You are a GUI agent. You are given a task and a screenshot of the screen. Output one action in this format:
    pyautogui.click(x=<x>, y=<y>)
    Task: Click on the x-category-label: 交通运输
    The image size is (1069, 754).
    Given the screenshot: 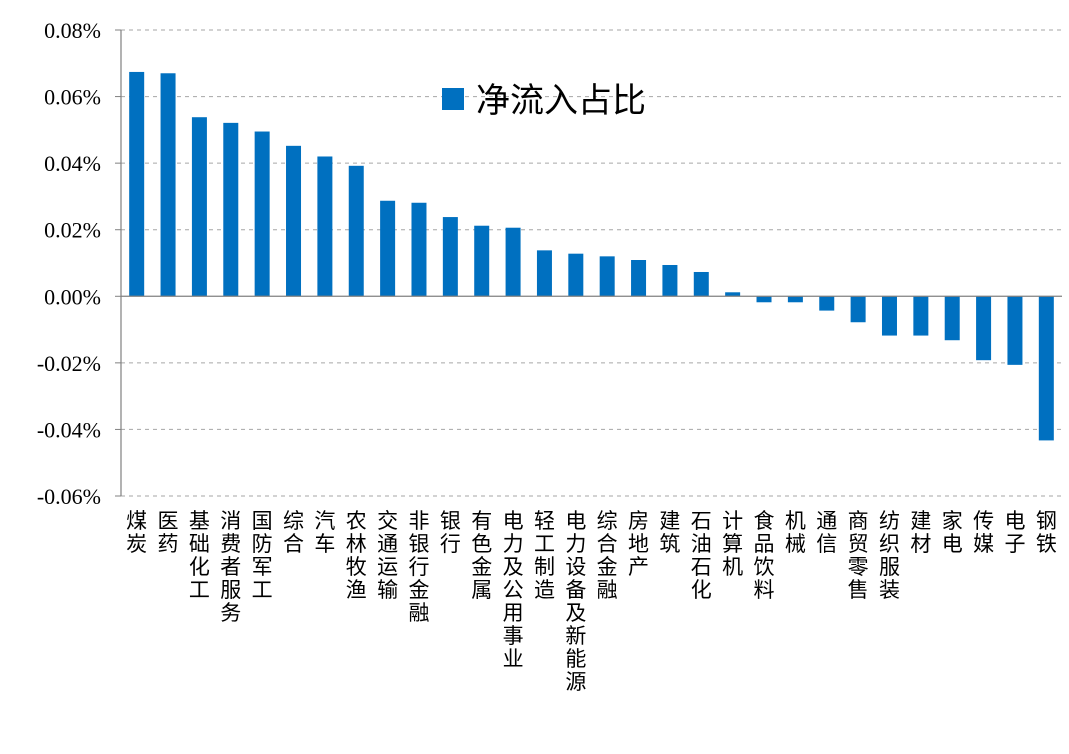 What is the action you would take?
    pyautogui.click(x=387, y=555)
    